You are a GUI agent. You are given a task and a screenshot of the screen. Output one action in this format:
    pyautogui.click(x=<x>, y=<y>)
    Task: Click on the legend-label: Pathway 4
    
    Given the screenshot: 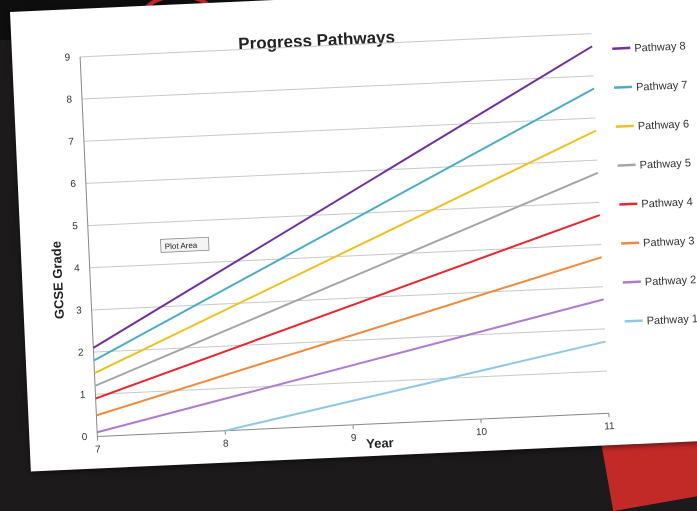 What is the action you would take?
    pyautogui.click(x=667, y=203)
    